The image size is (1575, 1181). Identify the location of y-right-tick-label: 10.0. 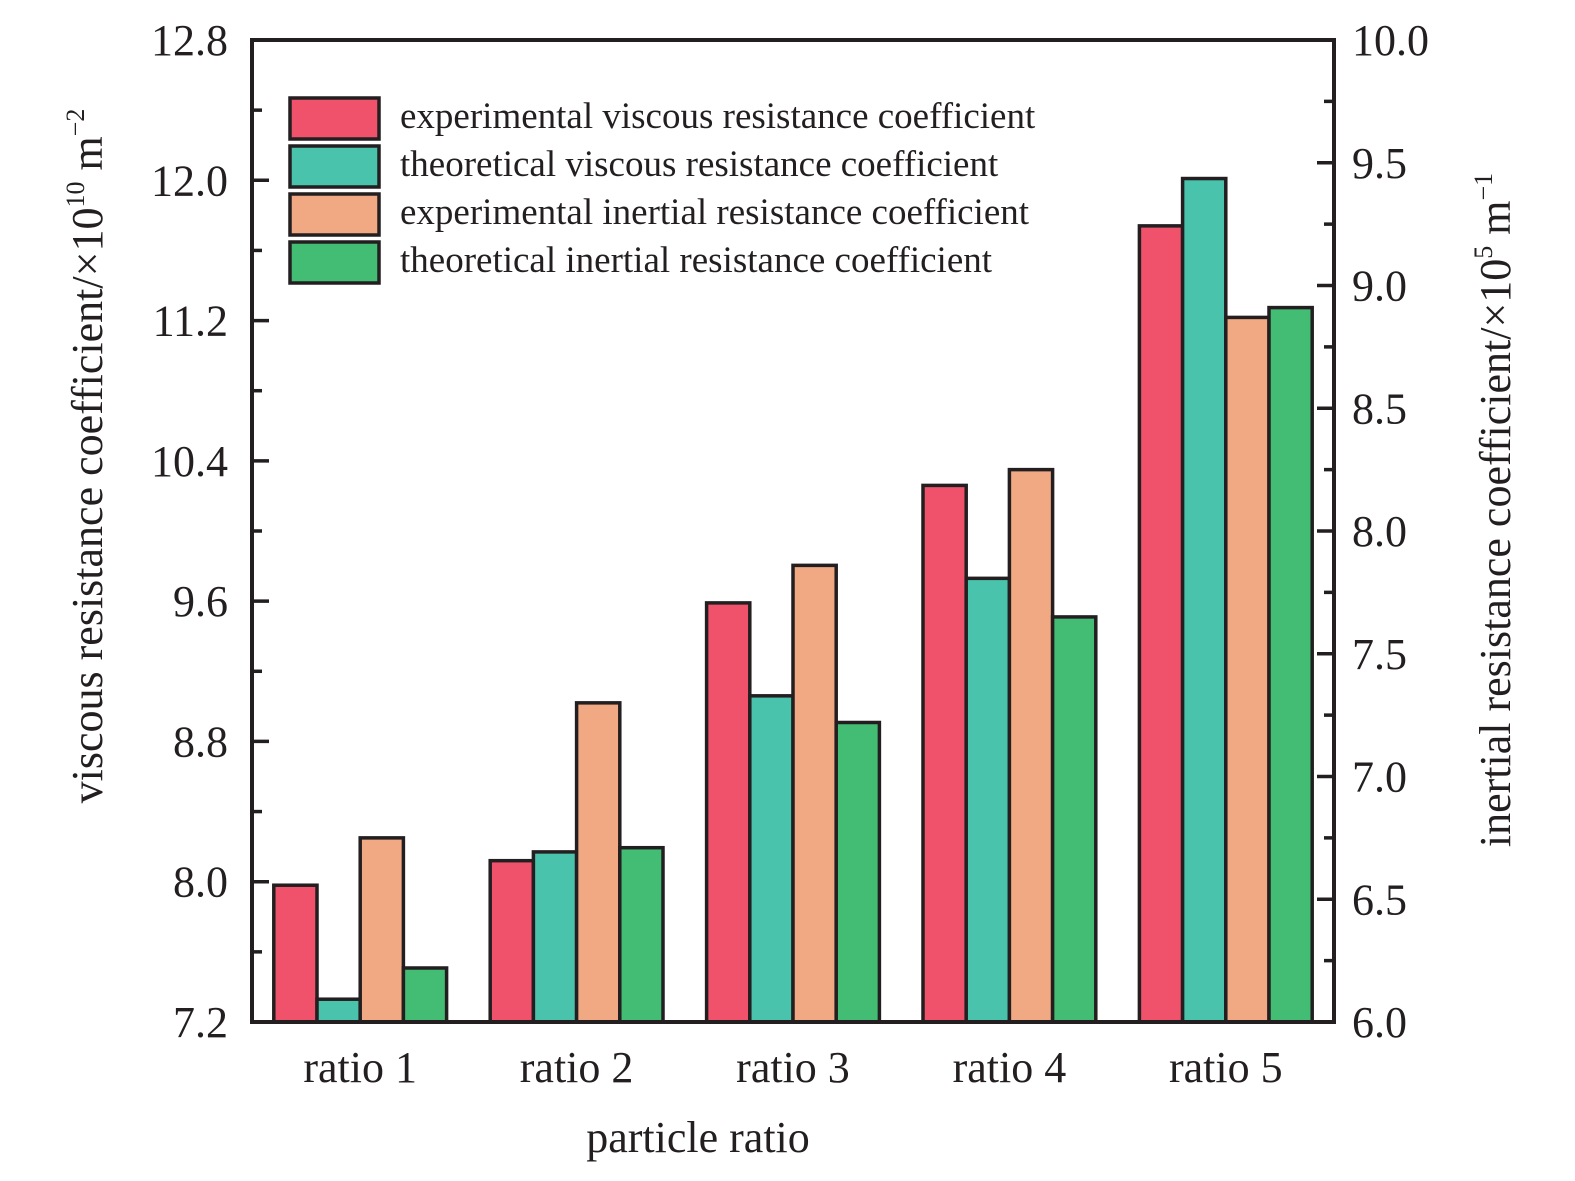
(1390, 40).